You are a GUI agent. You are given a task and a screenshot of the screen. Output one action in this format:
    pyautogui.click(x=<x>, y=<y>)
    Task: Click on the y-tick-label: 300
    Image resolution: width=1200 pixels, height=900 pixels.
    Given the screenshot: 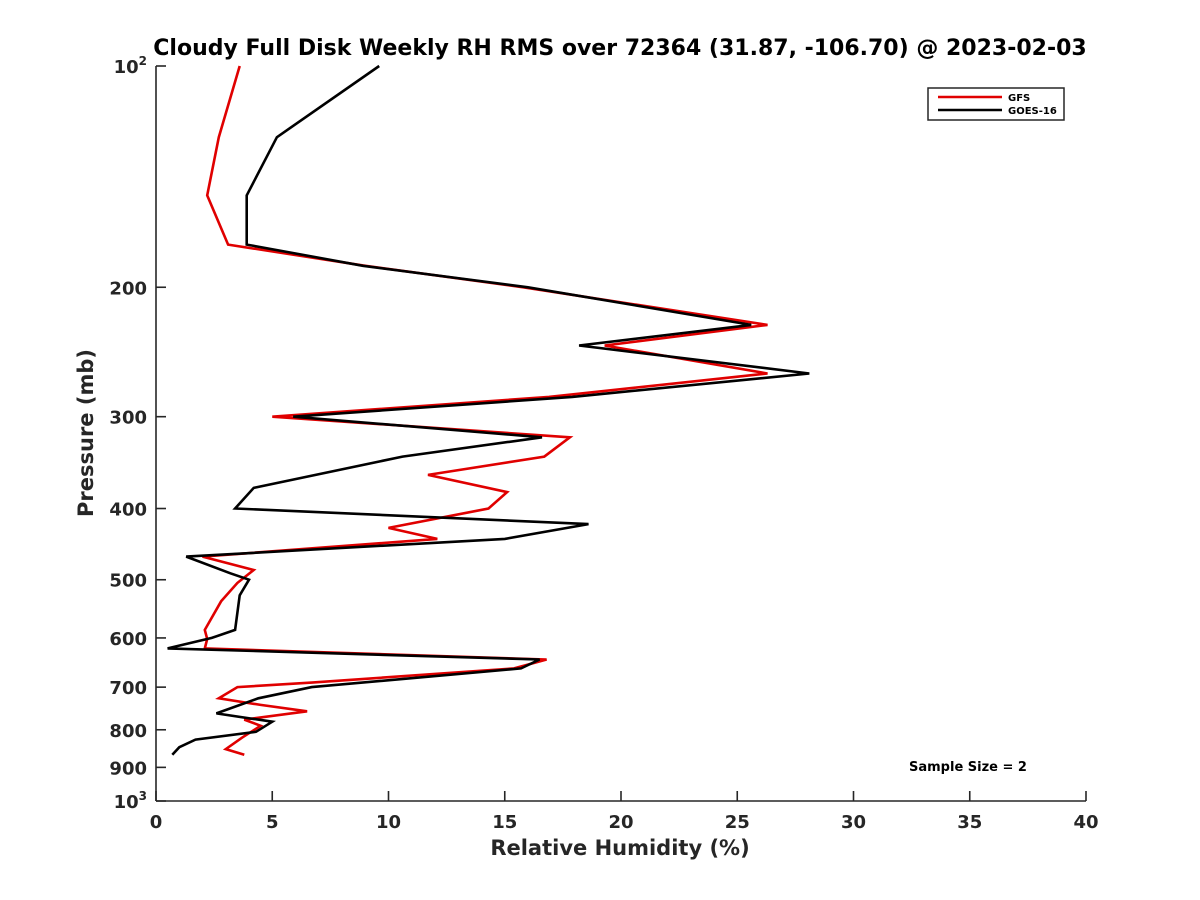 What is the action you would take?
    pyautogui.click(x=128, y=418)
    